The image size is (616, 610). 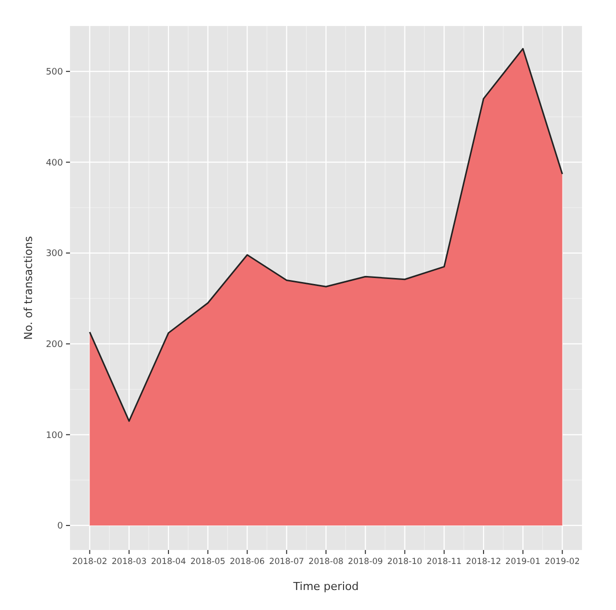 I want to click on y-tick-label: 500, so click(x=55, y=73).